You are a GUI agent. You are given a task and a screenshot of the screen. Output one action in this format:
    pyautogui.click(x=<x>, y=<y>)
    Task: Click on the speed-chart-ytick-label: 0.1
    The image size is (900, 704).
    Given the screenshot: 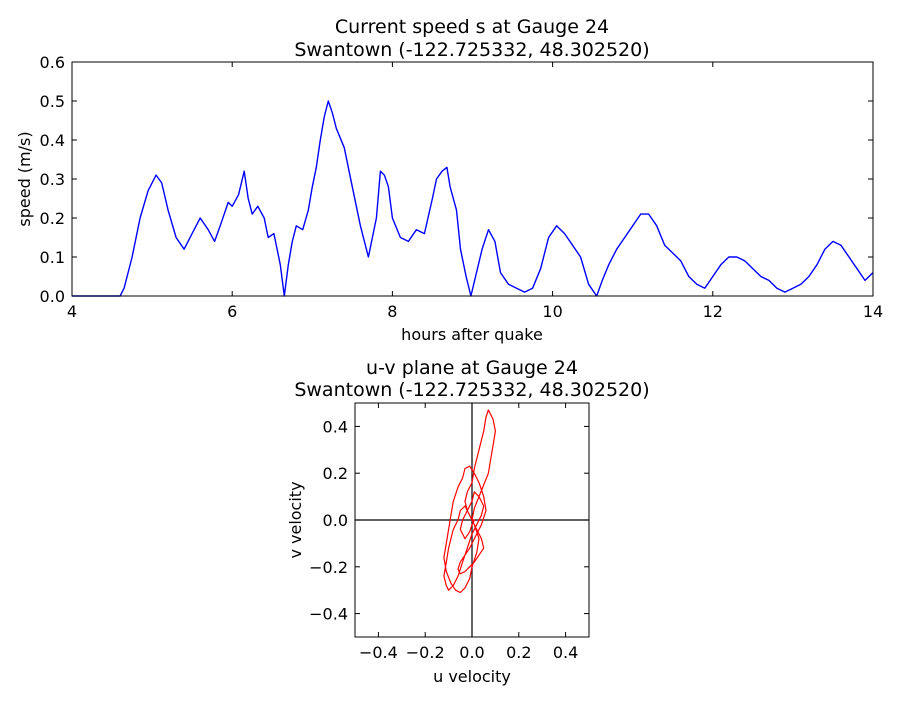 What is the action you would take?
    pyautogui.click(x=52, y=257)
    